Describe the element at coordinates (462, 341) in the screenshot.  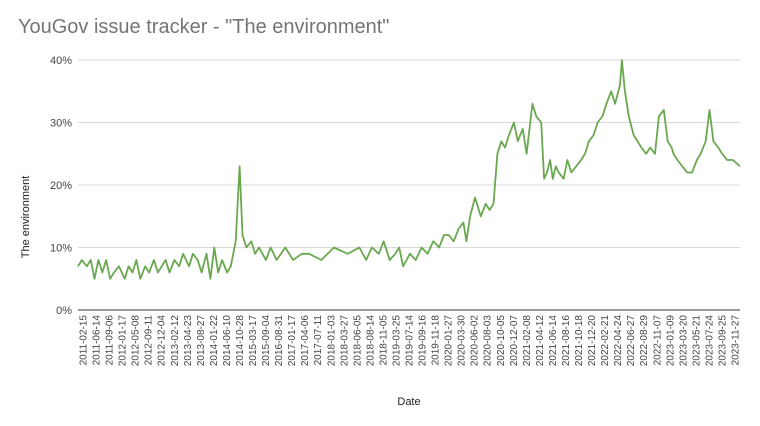
I see `x-tick-label: 2020-03-30` at that location.